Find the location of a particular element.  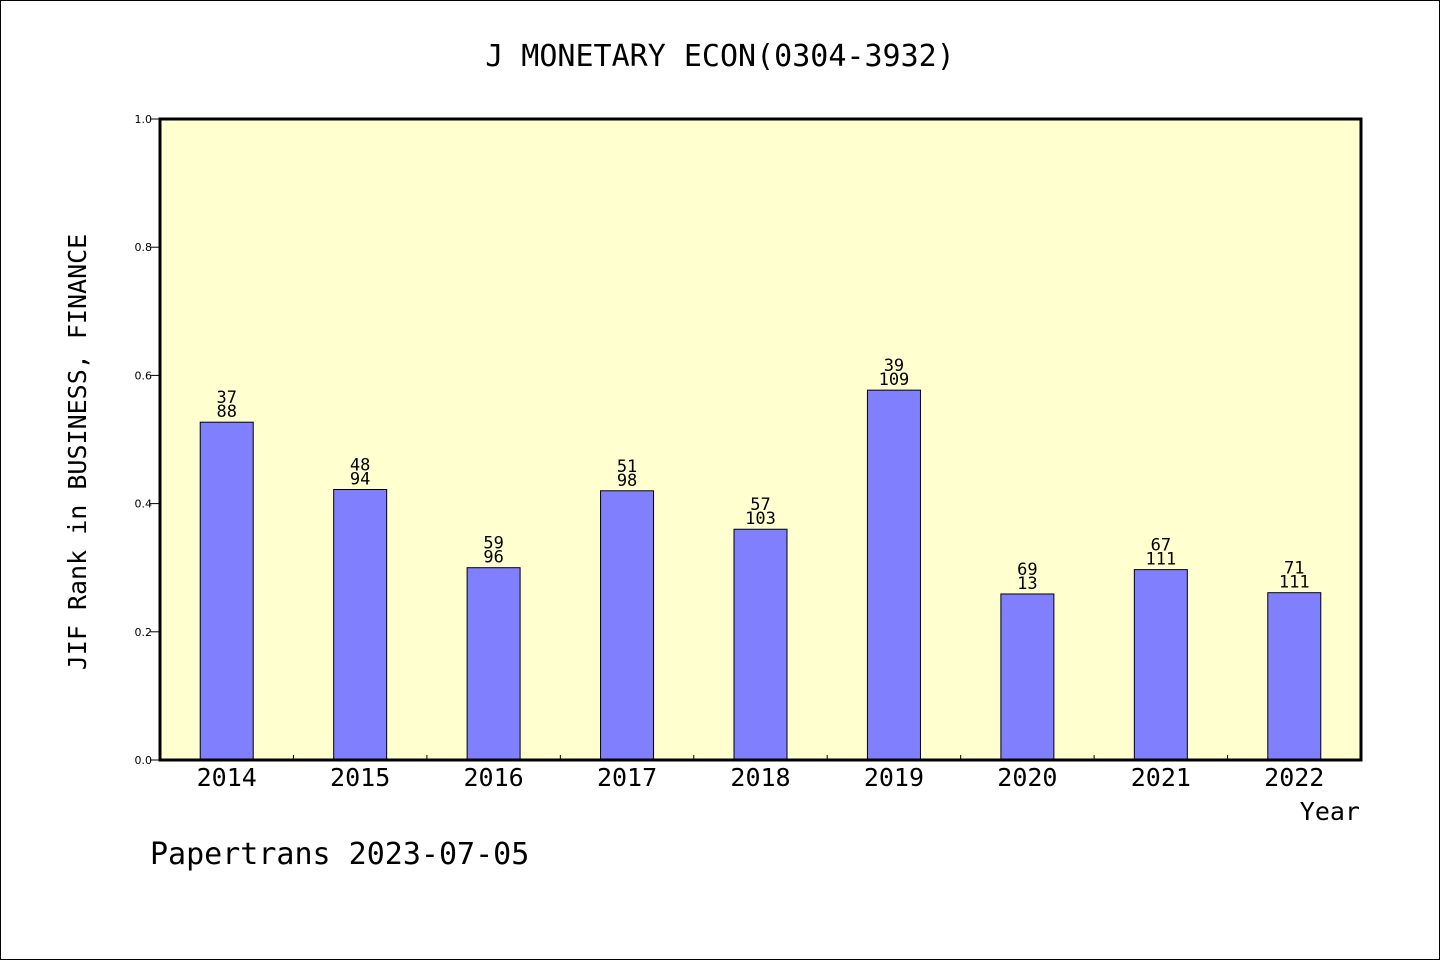

x-axis-label: Year is located at coordinates (1330, 811).